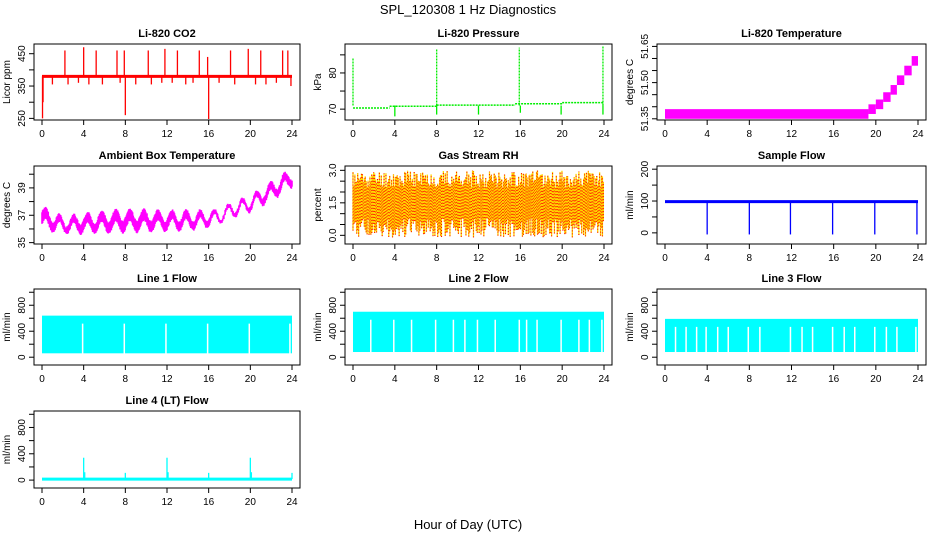 This screenshot has height=540, width=936. I want to click on y-tick-label: 100, so click(645, 200).